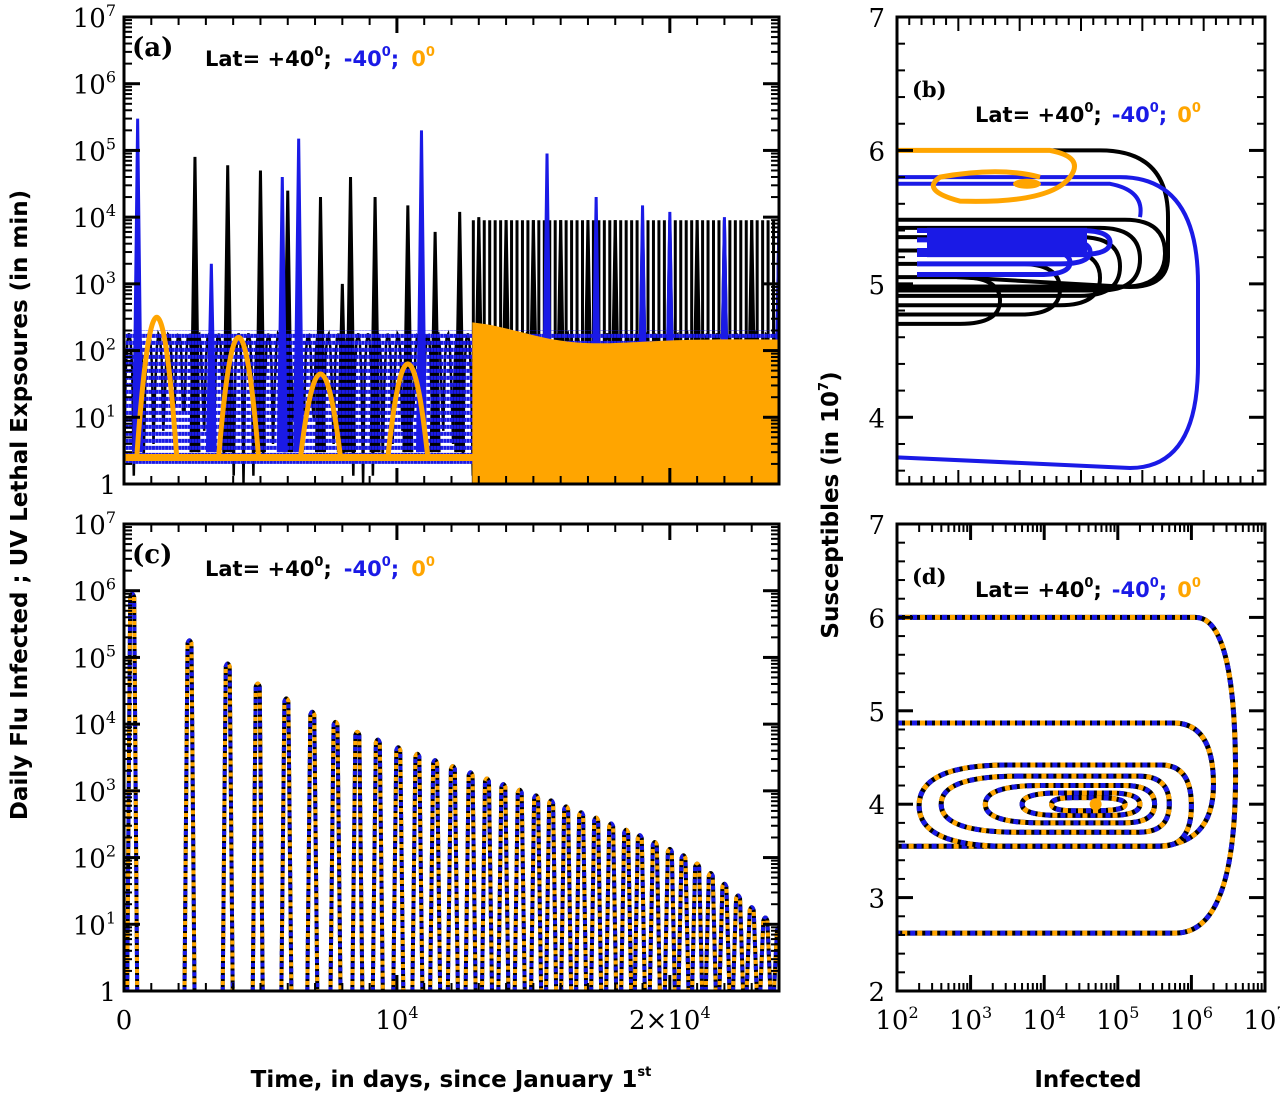 This screenshot has width=1280, height=1104. I want to click on panel-d-frame, so click(1081, 757).